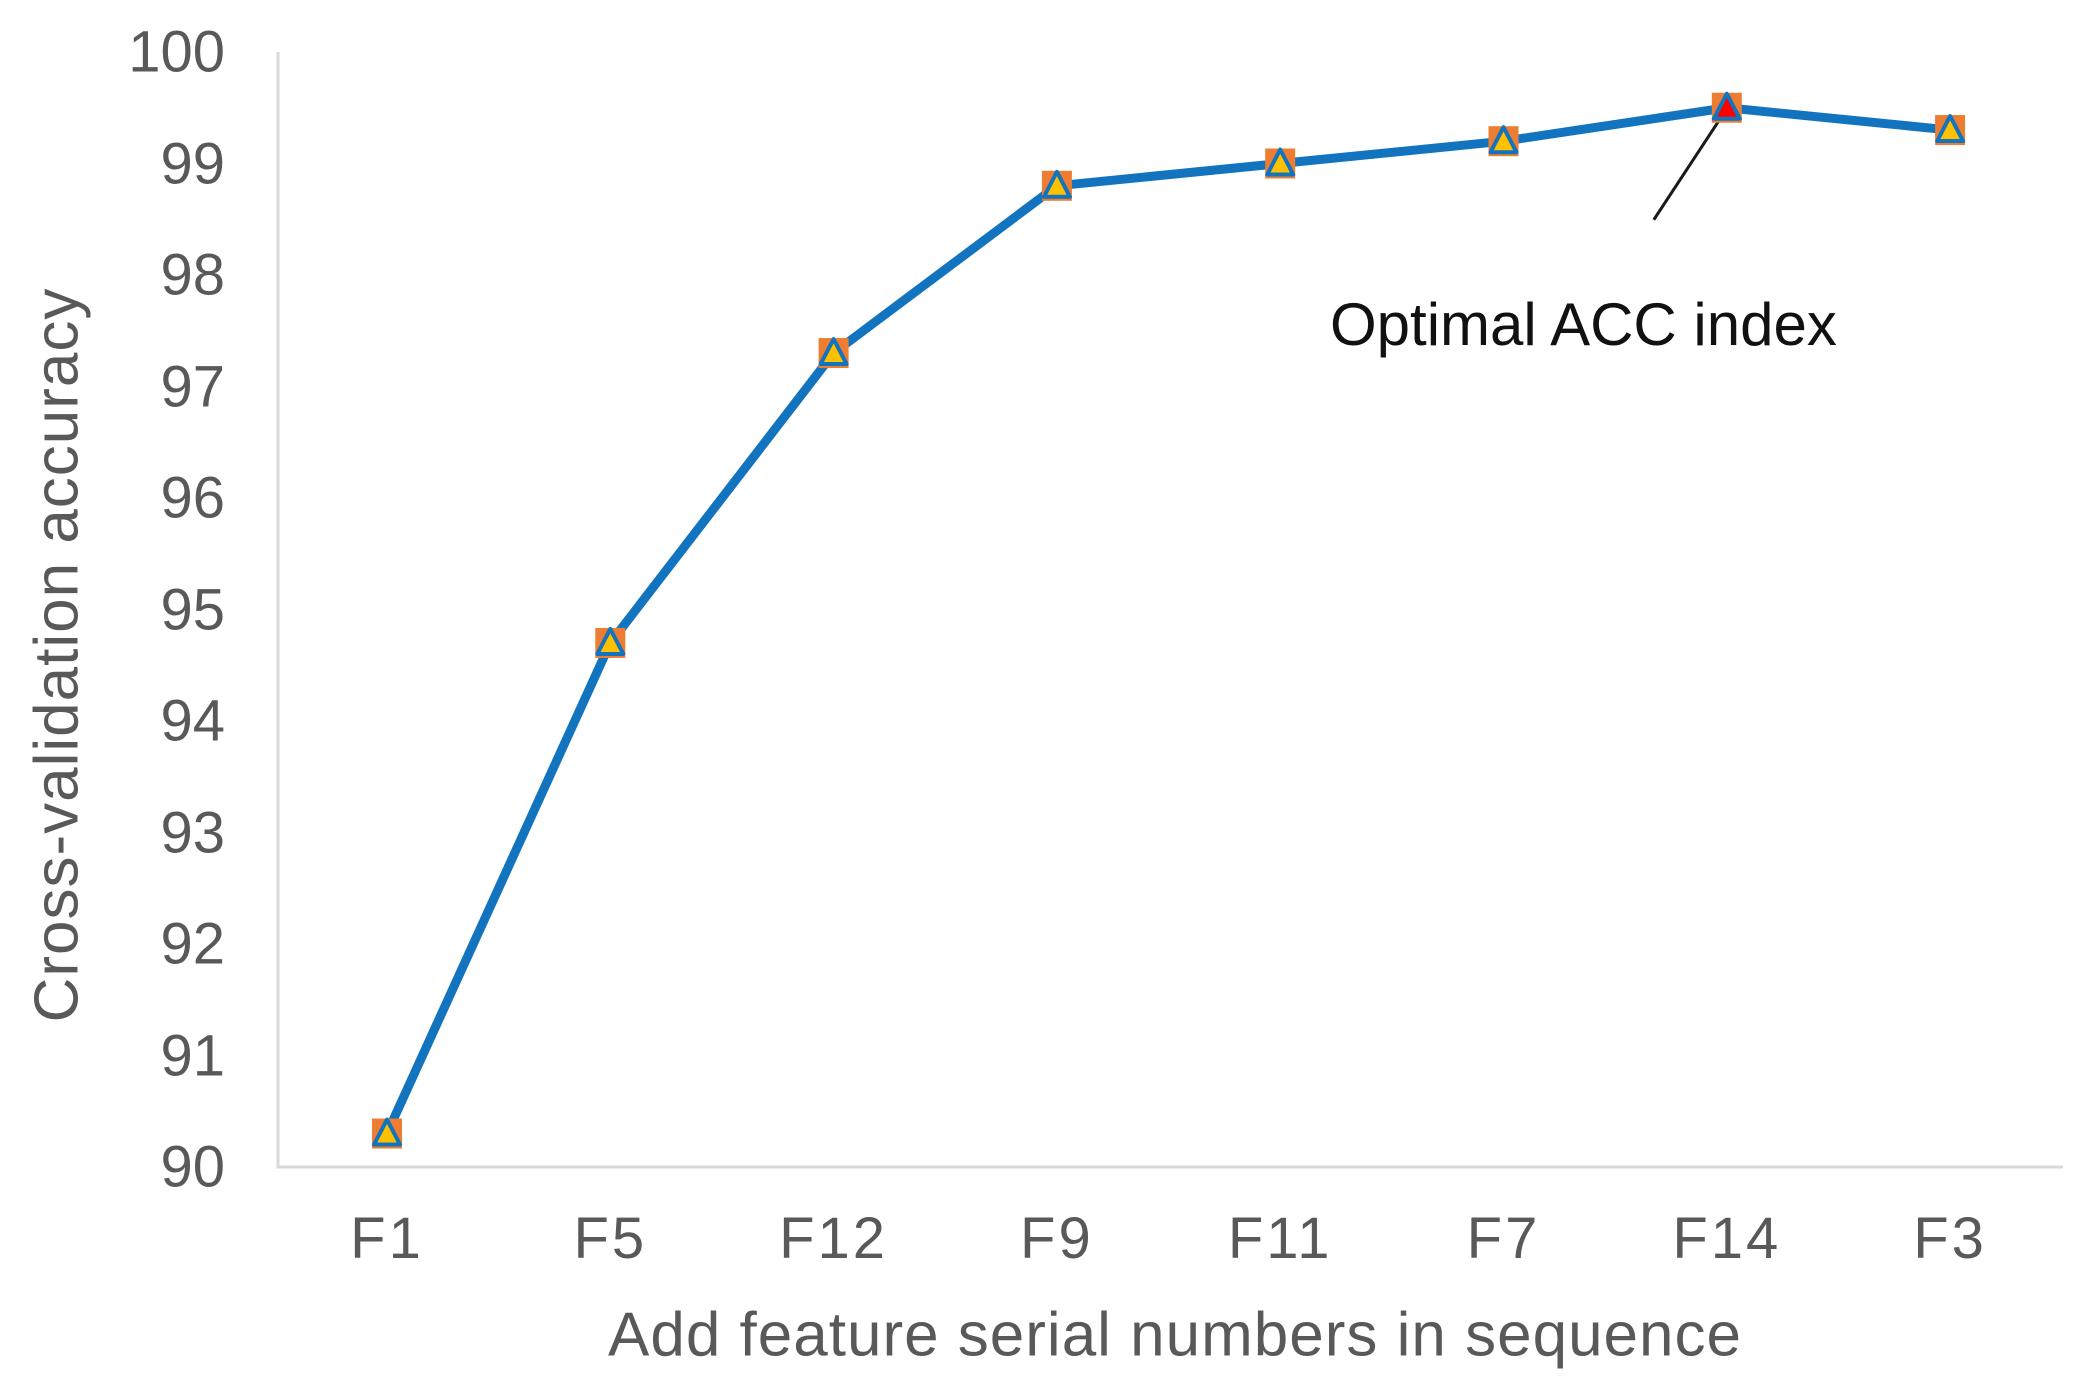  Describe the element at coordinates (1280, 1238) in the screenshot. I see `x-tick-label: F11` at that location.